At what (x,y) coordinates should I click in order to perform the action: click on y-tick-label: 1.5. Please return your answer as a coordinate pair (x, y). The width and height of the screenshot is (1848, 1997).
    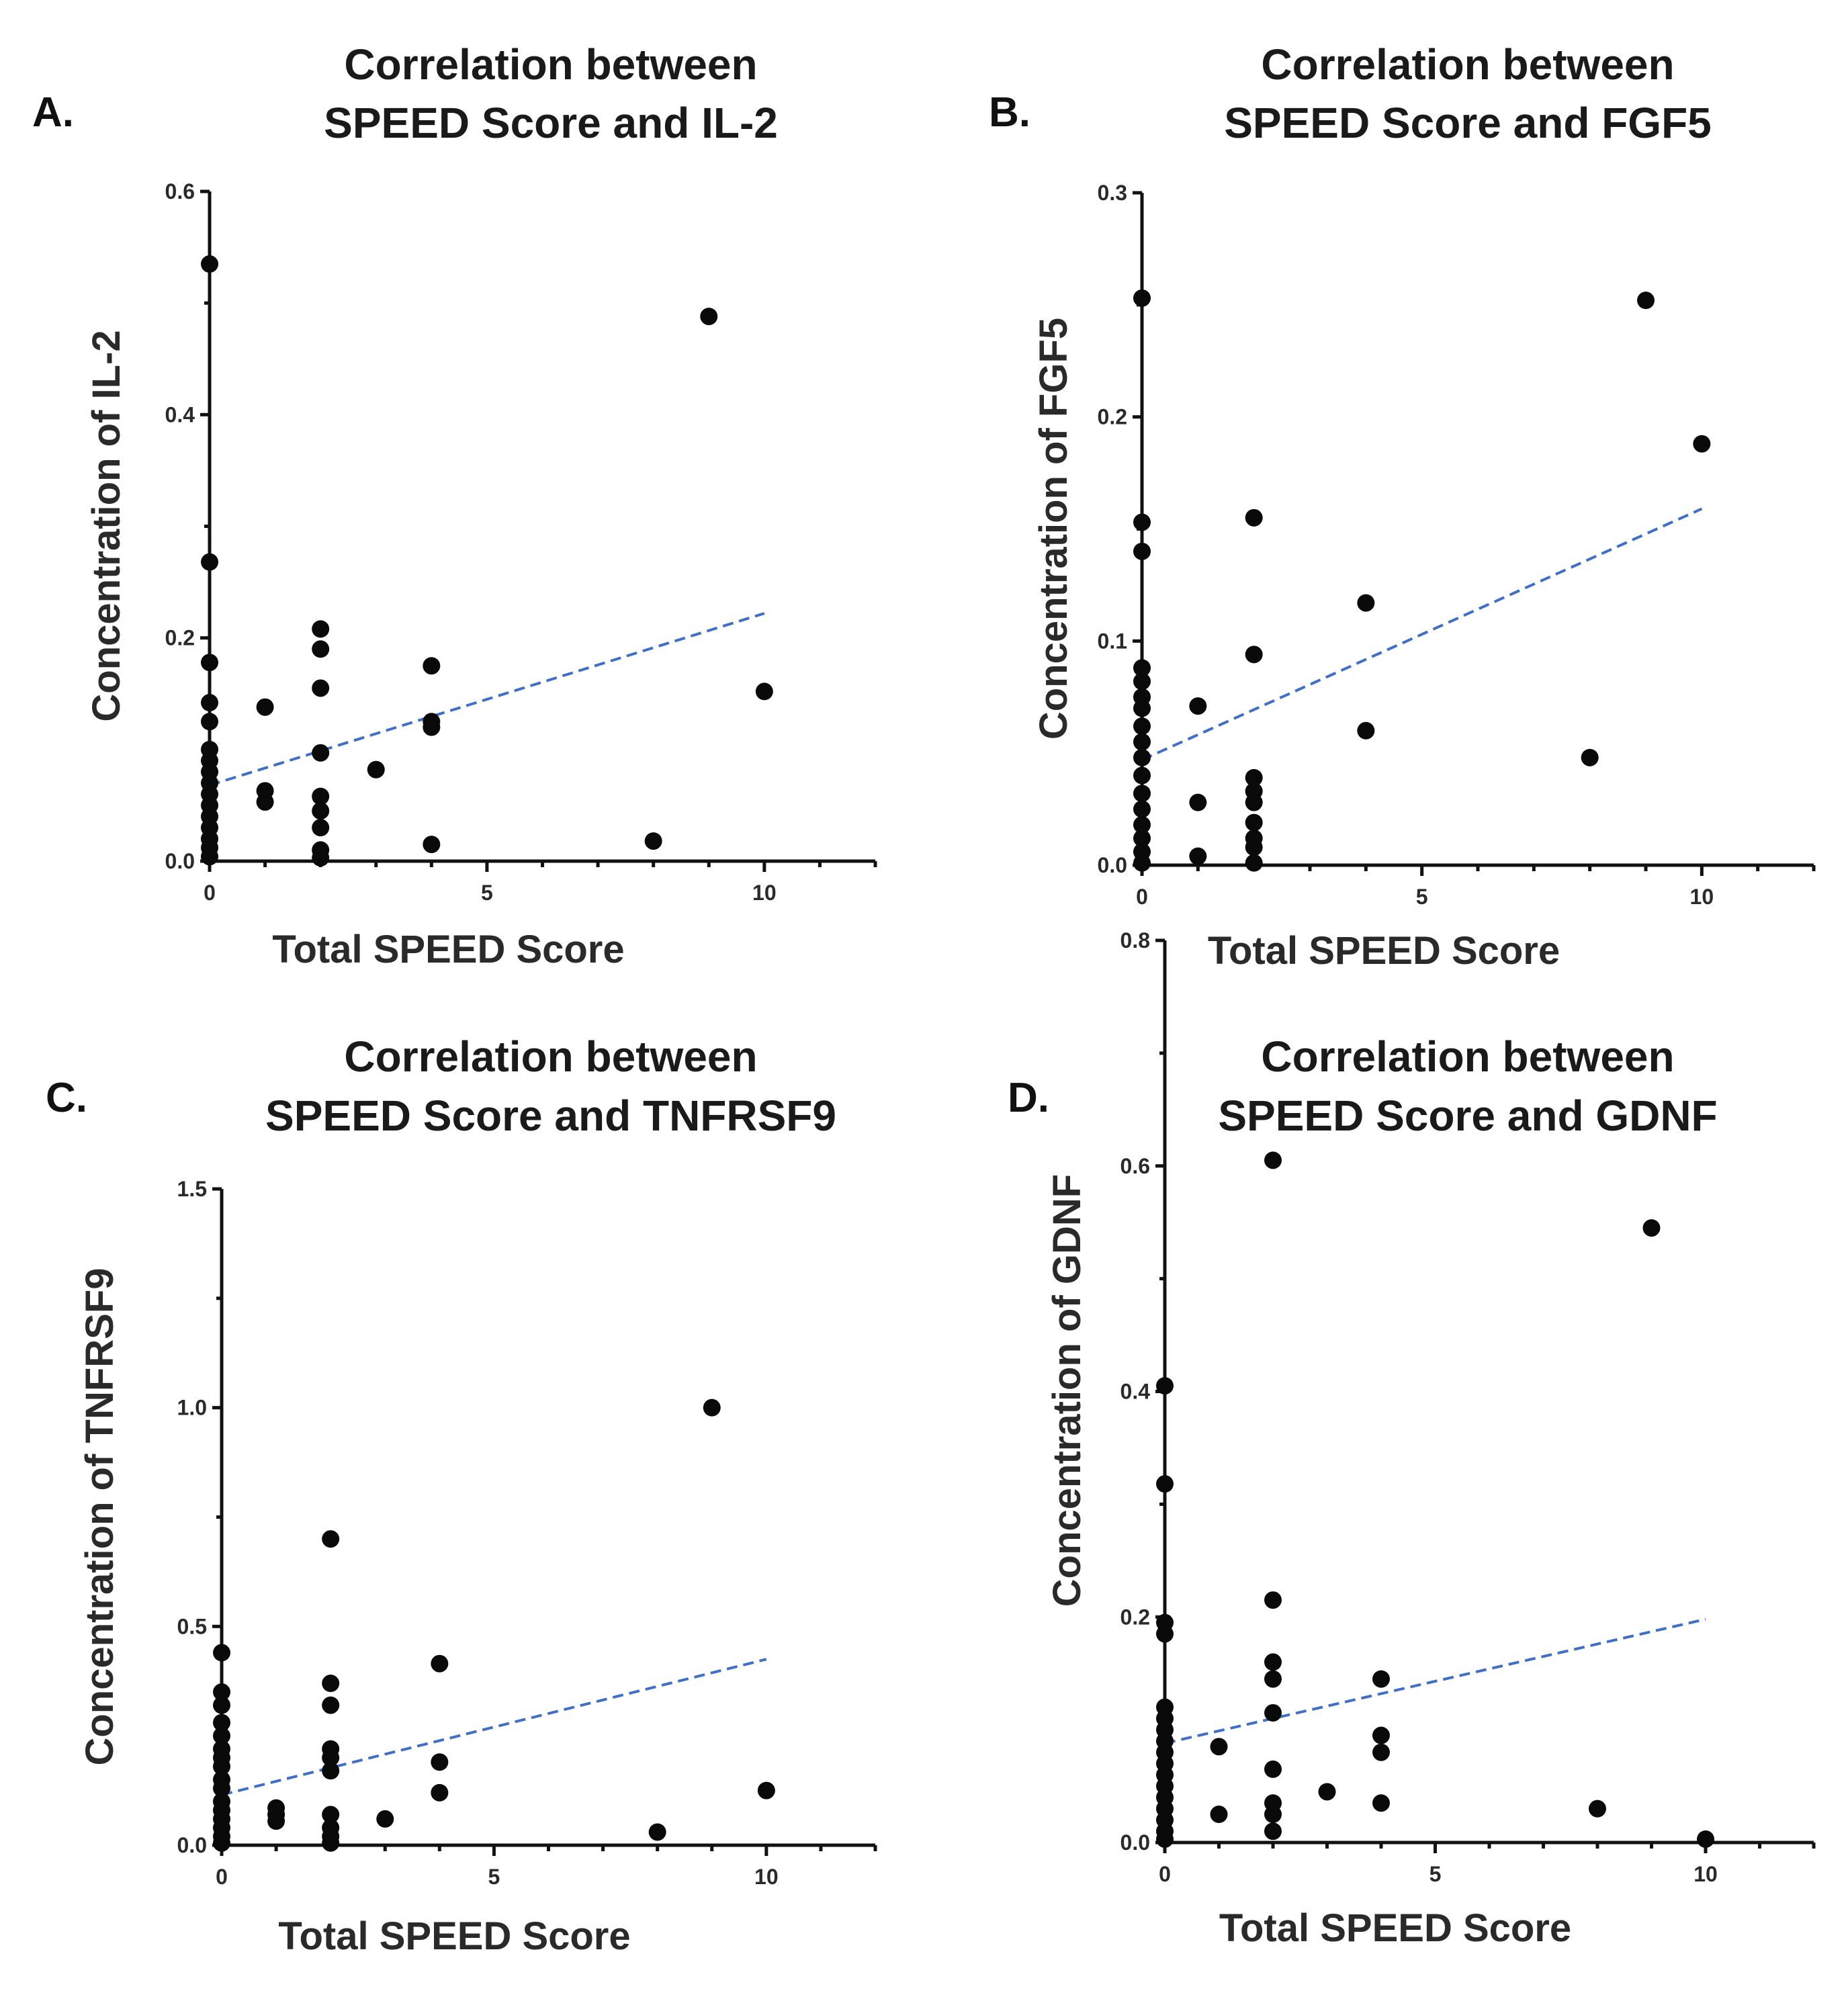
    Looking at the image, I should click on (192, 1189).